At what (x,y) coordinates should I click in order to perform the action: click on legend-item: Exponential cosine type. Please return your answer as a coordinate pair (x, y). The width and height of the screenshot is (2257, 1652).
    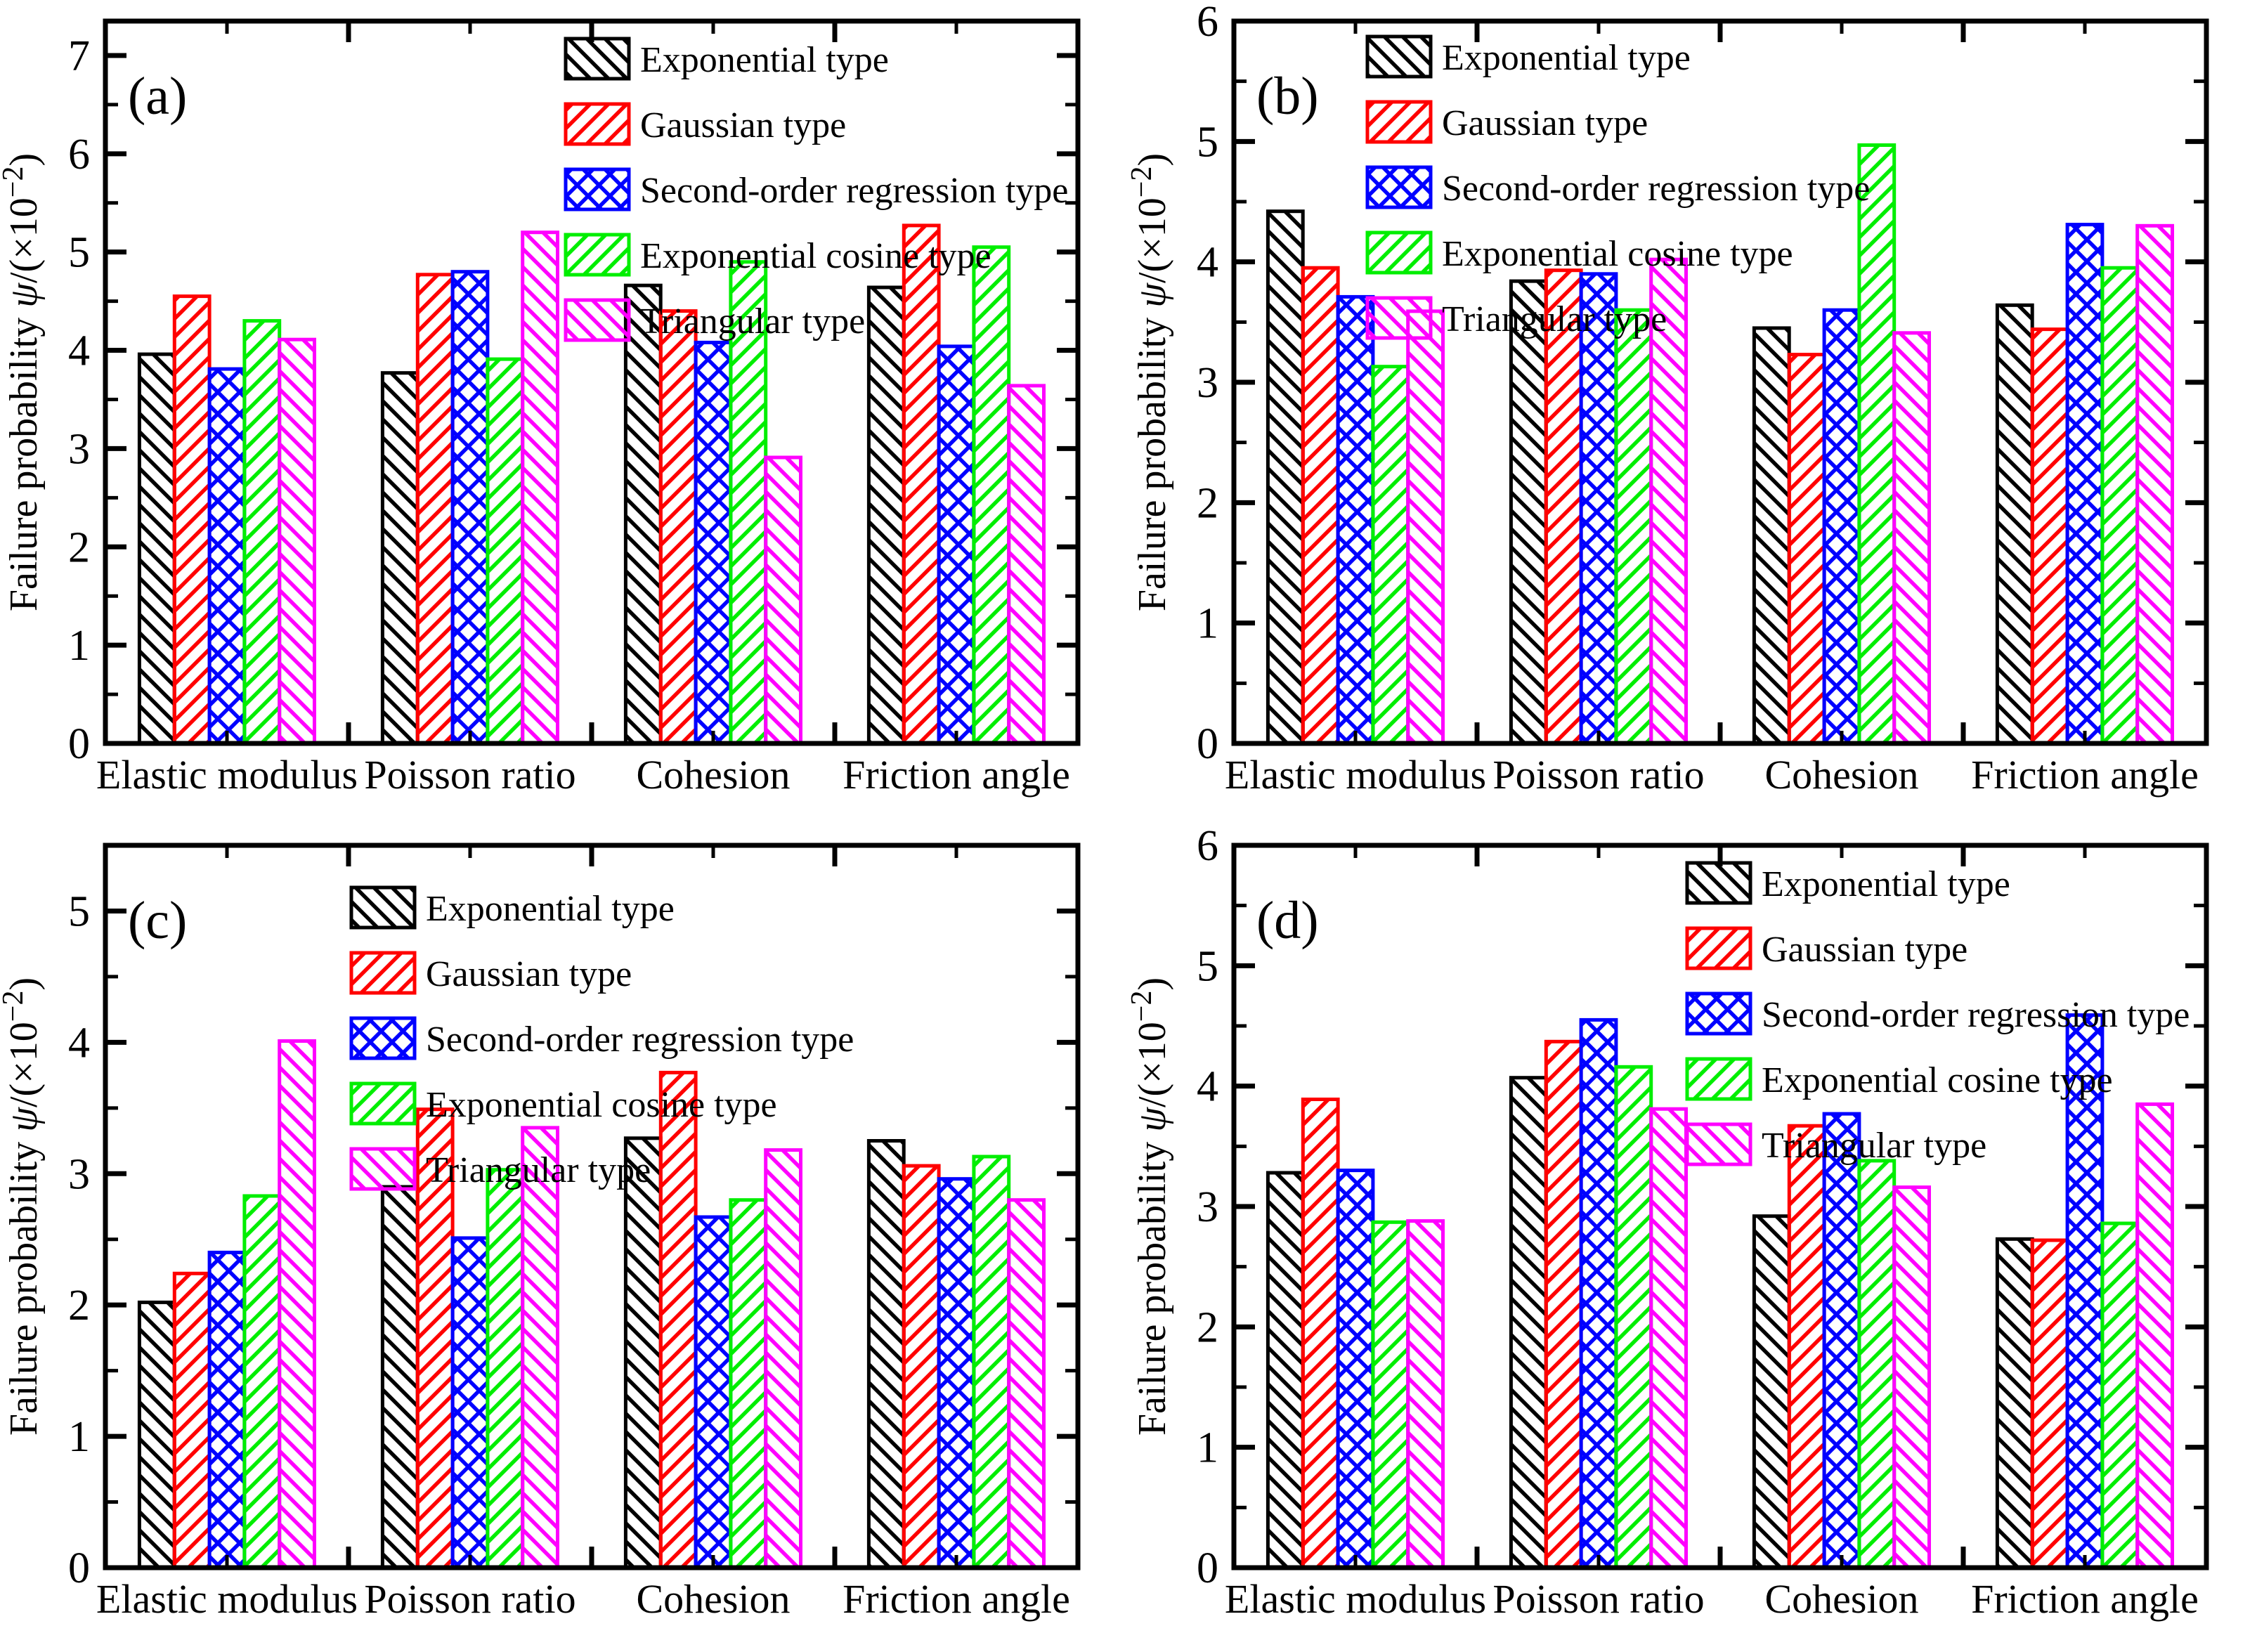
    Looking at the image, I should click on (1579, 252).